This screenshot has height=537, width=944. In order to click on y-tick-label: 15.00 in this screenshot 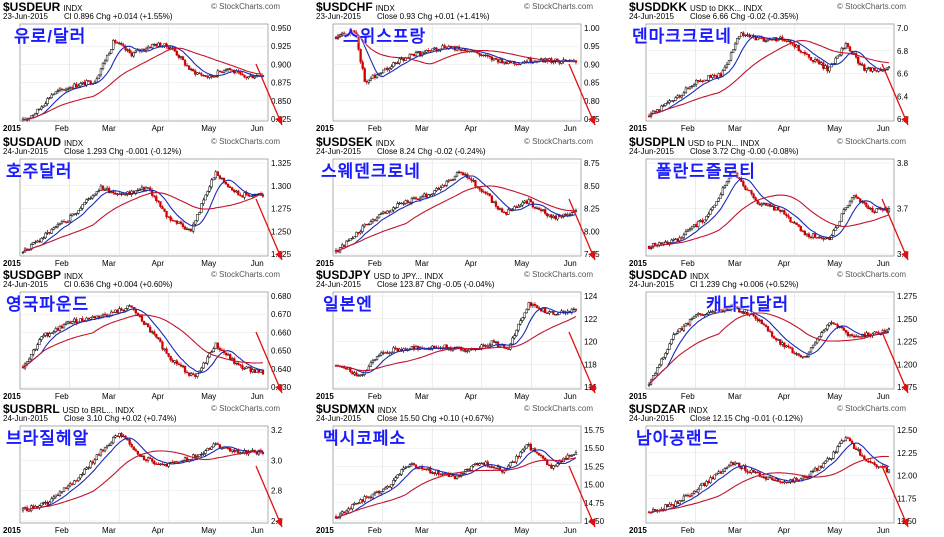, I will do `click(594, 485)`.